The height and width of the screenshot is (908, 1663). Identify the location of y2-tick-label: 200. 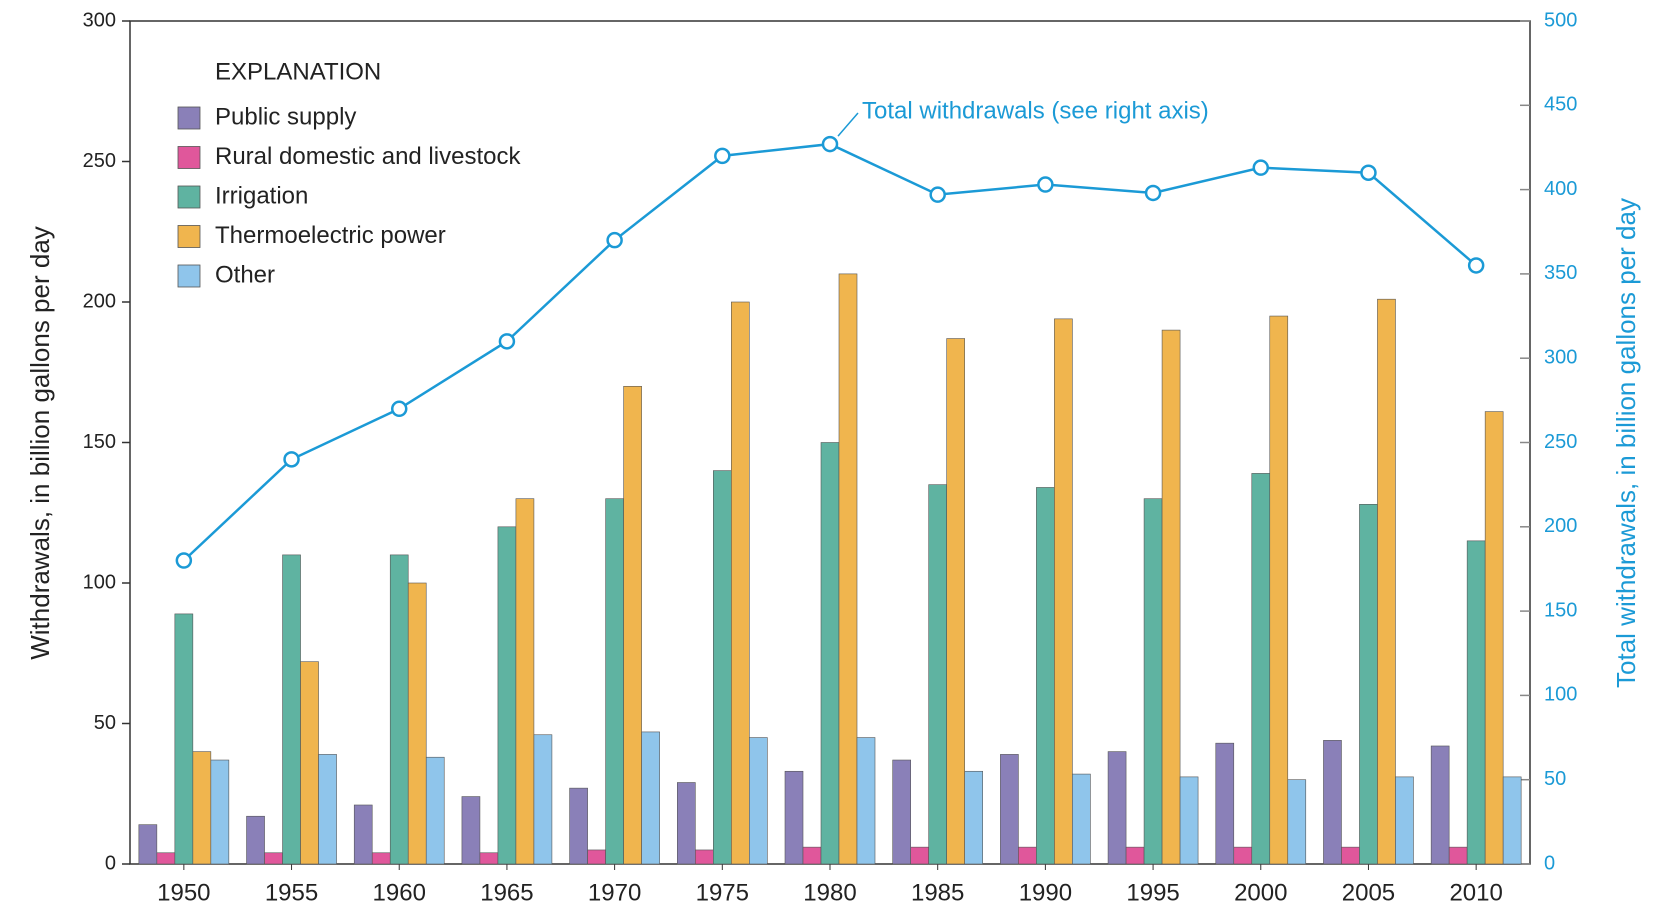
(1560, 526).